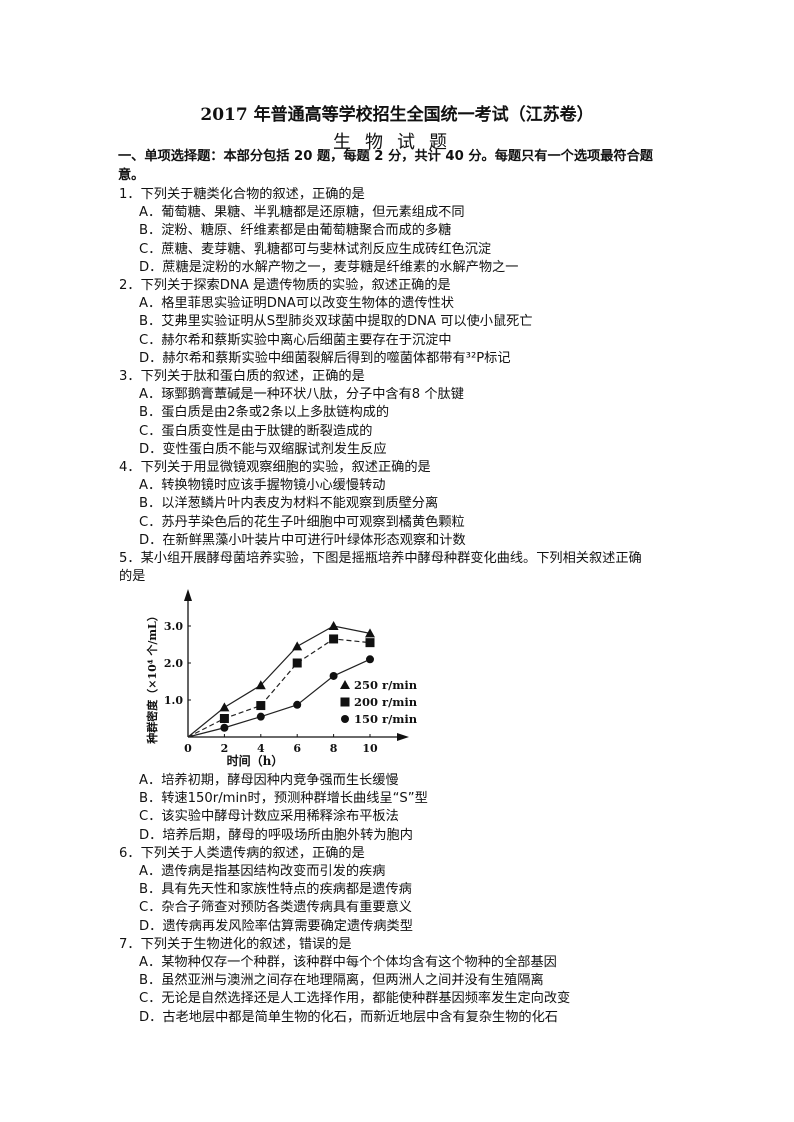 The image size is (794, 1122). Describe the element at coordinates (336, 322) in the screenshot. I see `answer-option: B．艾弗里实验证明从S型肺炎双球菌中提取的DNA 可以使小鼠死亡` at that location.